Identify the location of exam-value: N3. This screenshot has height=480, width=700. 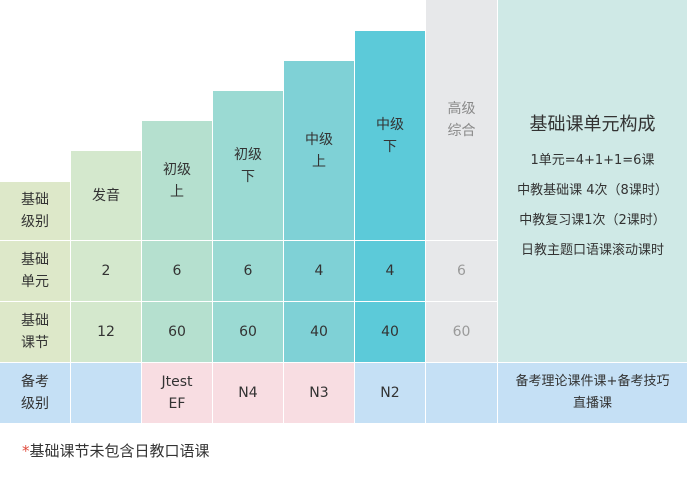
(319, 393).